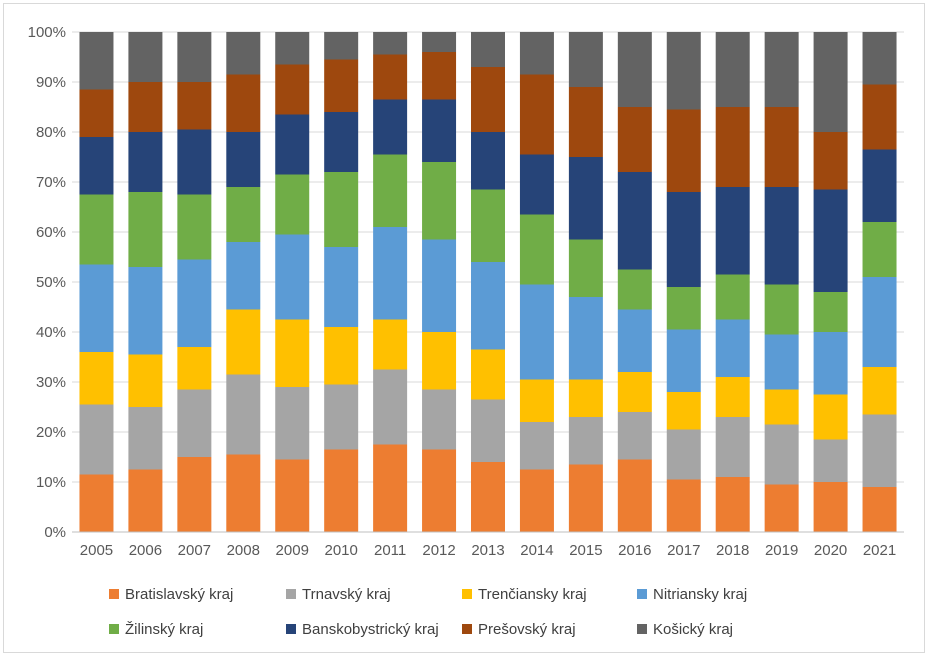 The image size is (930, 657). What do you see at coordinates (830, 550) in the screenshot?
I see `x-tick-label: 2020` at bounding box center [830, 550].